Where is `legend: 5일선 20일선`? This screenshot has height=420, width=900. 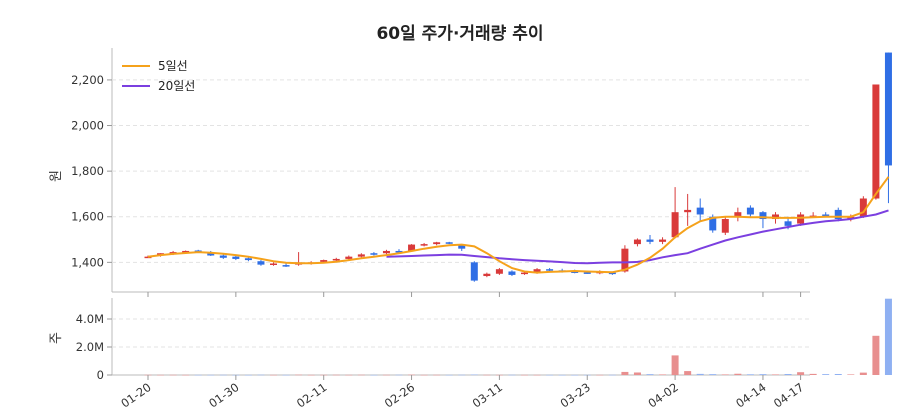 legend: 5일선 20일선 is located at coordinates (158, 76).